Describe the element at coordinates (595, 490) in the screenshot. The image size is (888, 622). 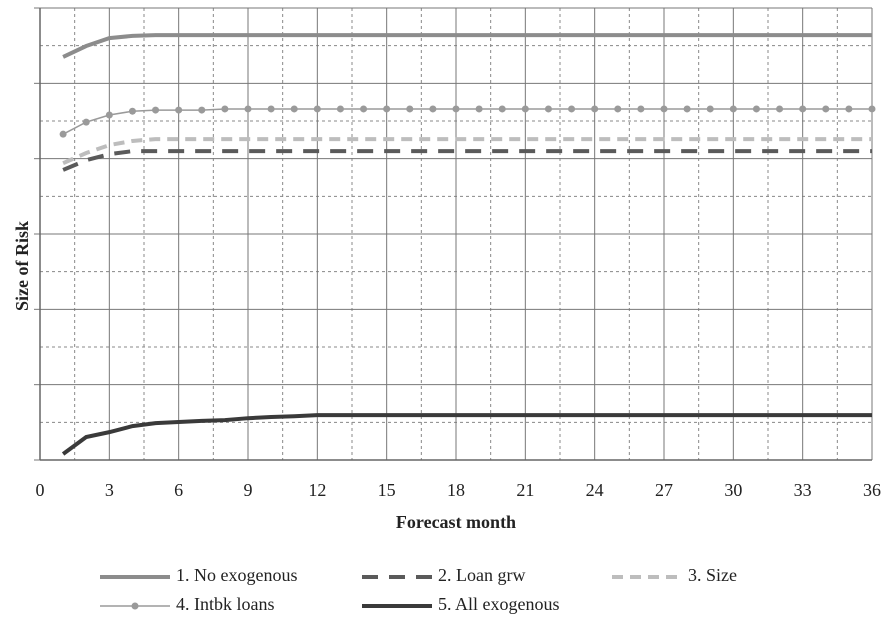
I see `x-tick-label: 24` at that location.